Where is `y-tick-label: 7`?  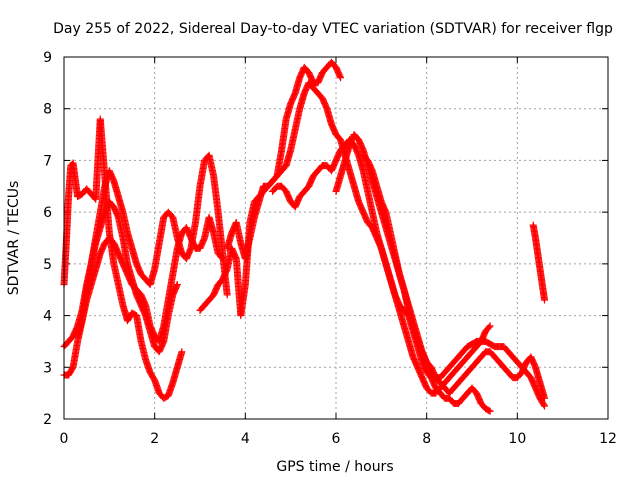
y-tick-label: 7 is located at coordinates (47, 161).